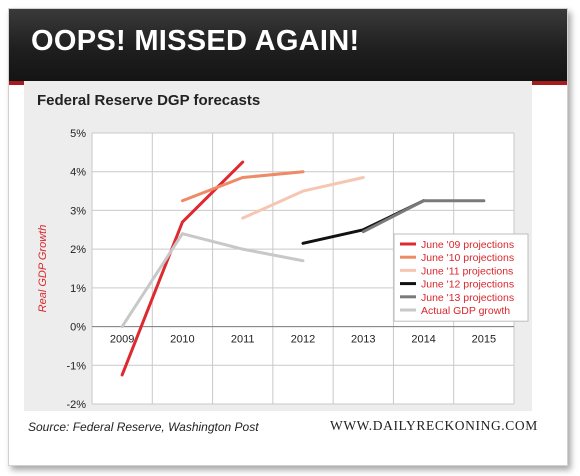 This screenshot has height=476, width=580. I want to click on legend-label: June '13 projections, so click(467, 298).